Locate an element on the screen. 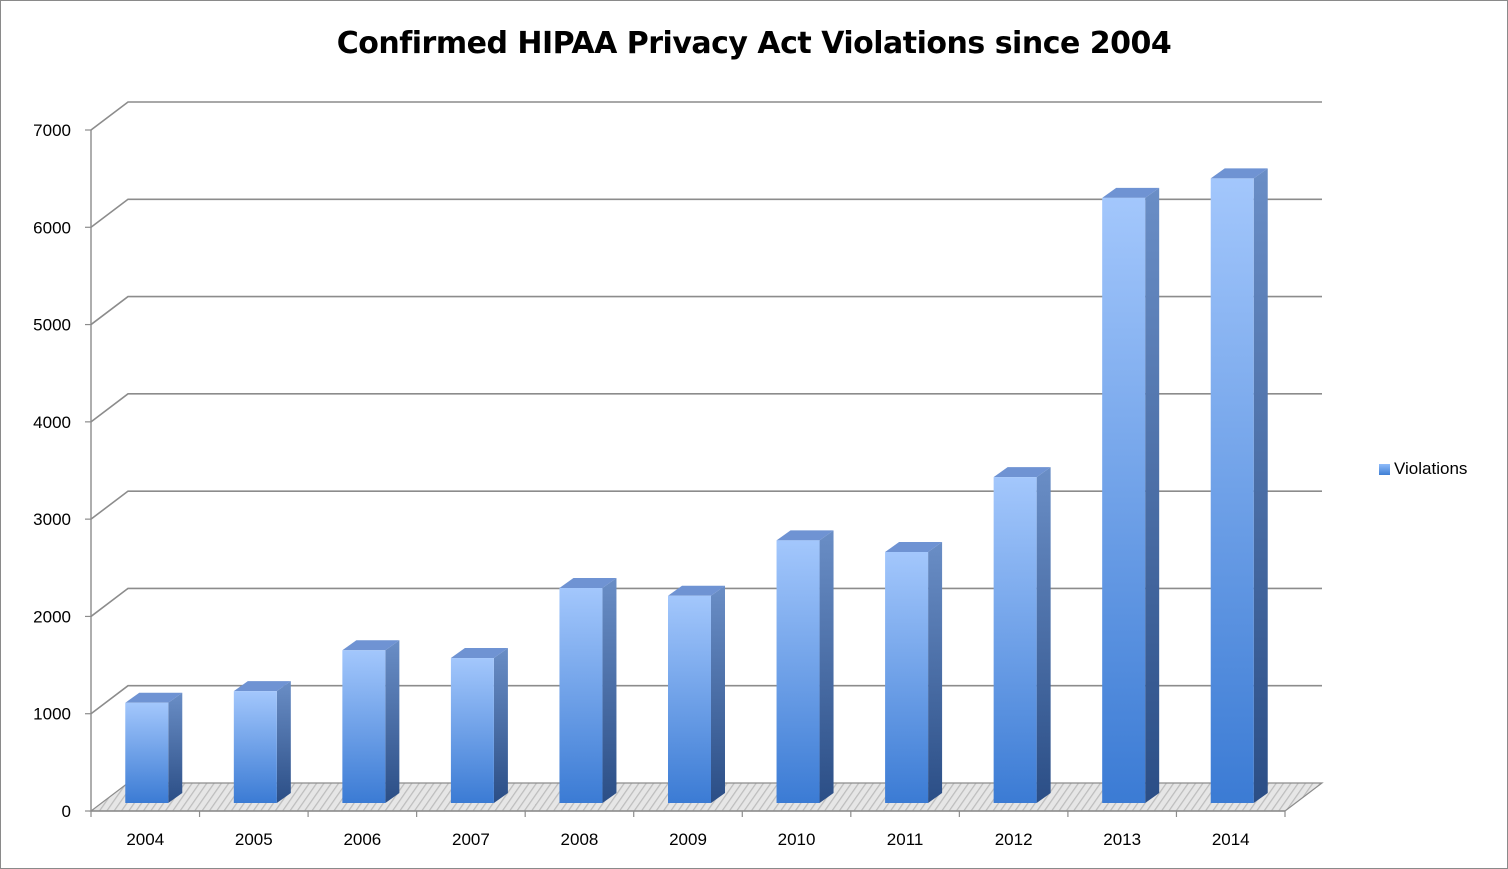  x-tick-label: 2012 is located at coordinates (1014, 839).